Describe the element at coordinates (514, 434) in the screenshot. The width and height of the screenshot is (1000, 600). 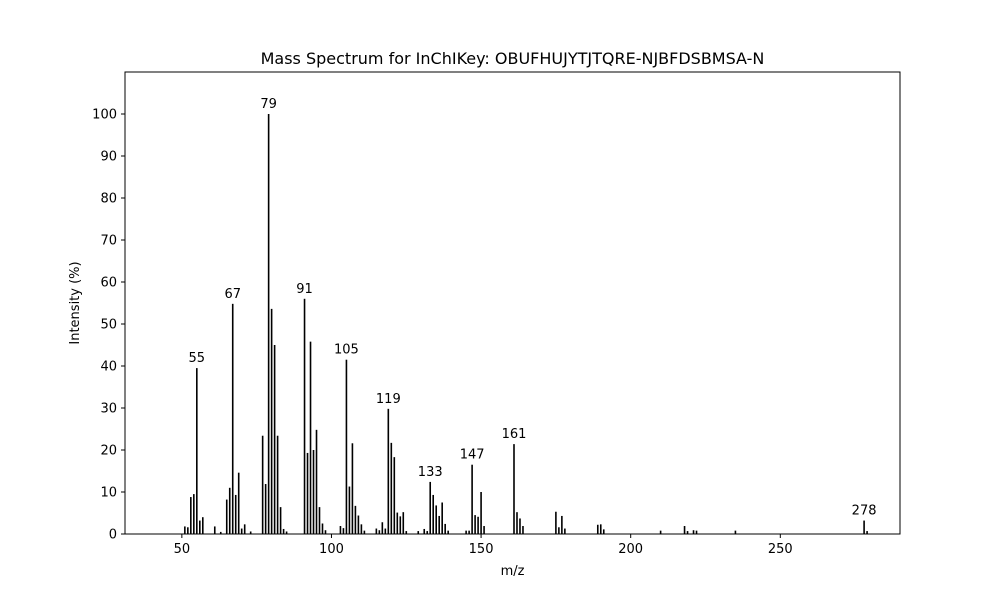
I see `peak-label-161: 161` at that location.